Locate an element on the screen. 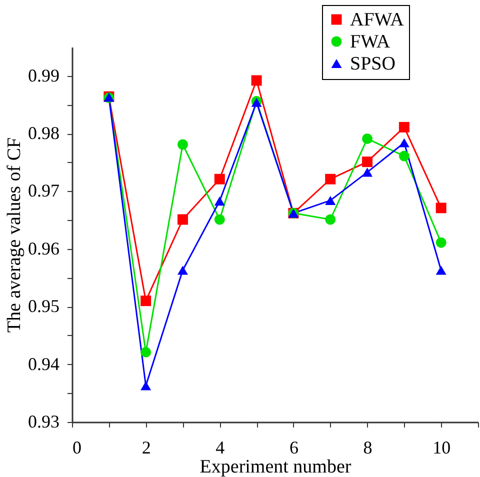 Image resolution: width=480 pixels, height=477 pixels. y-tick-label: 0.96 is located at coordinates (44, 248).